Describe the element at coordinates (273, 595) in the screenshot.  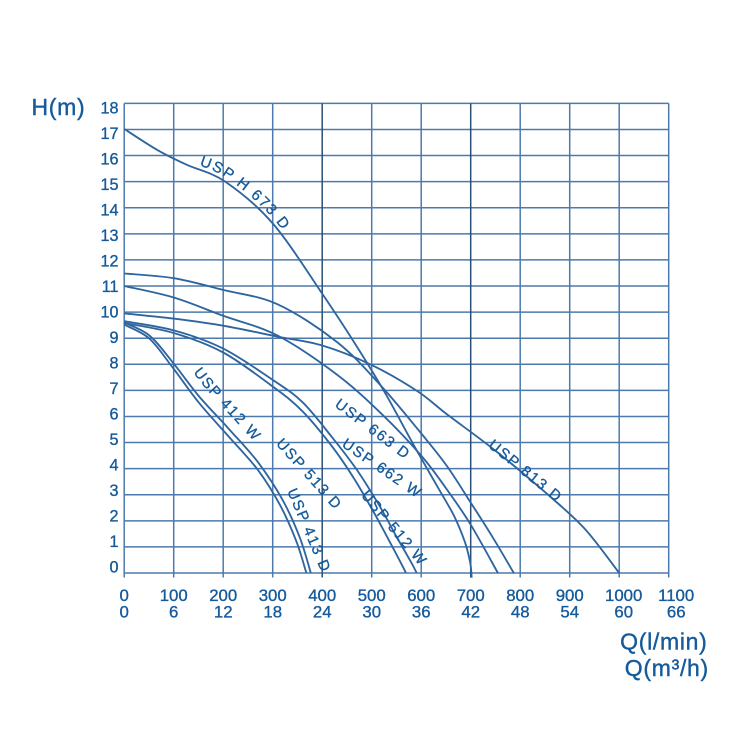
I see `svg-text: 300` at that location.